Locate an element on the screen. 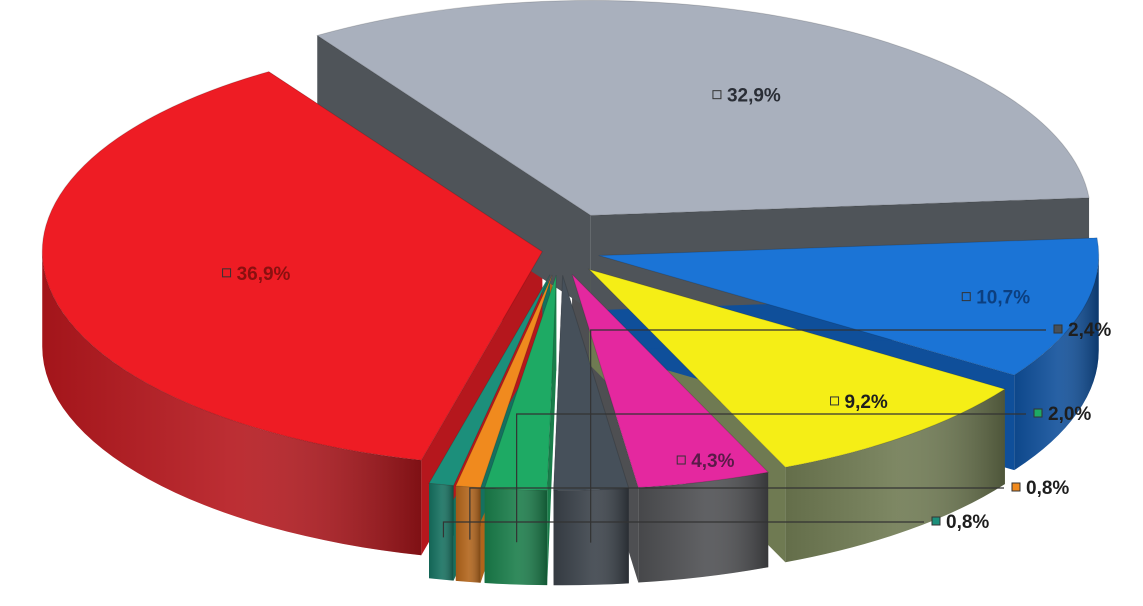 This screenshot has height=606, width=1143. slice-label: 2,0% is located at coordinates (1069, 414).